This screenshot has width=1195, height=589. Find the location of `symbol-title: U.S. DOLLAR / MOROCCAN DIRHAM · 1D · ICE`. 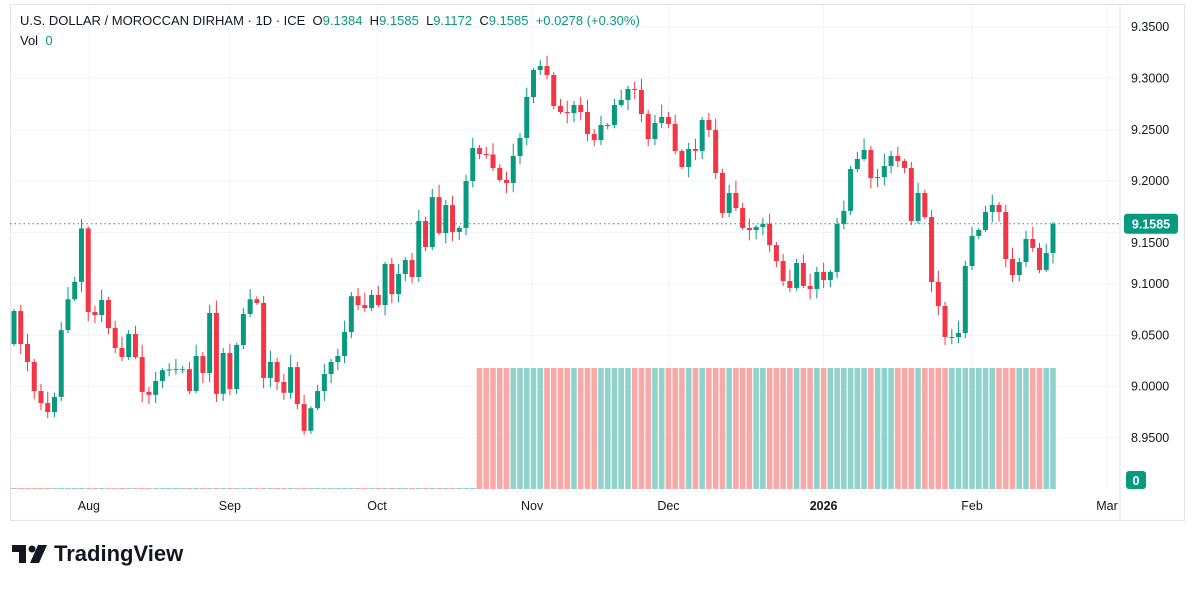

symbol-title: U.S. DOLLAR / MOROCCAN DIRHAM · 1D · ICE is located at coordinates (163, 20).